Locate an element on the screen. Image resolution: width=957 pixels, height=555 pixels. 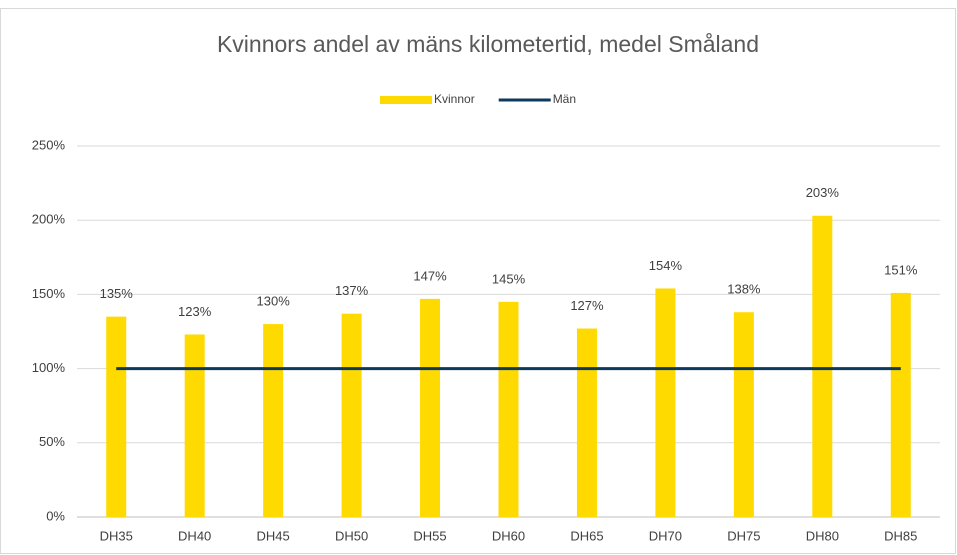
x-tick-label: DH55 is located at coordinates (429, 535).